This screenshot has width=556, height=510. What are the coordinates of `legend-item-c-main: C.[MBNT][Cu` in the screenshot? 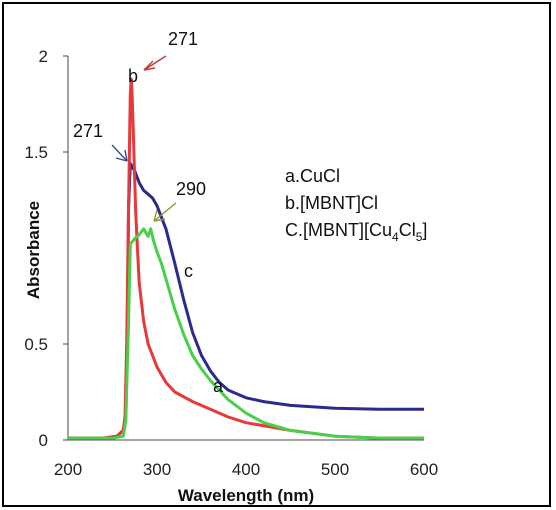 It's located at (338, 230).